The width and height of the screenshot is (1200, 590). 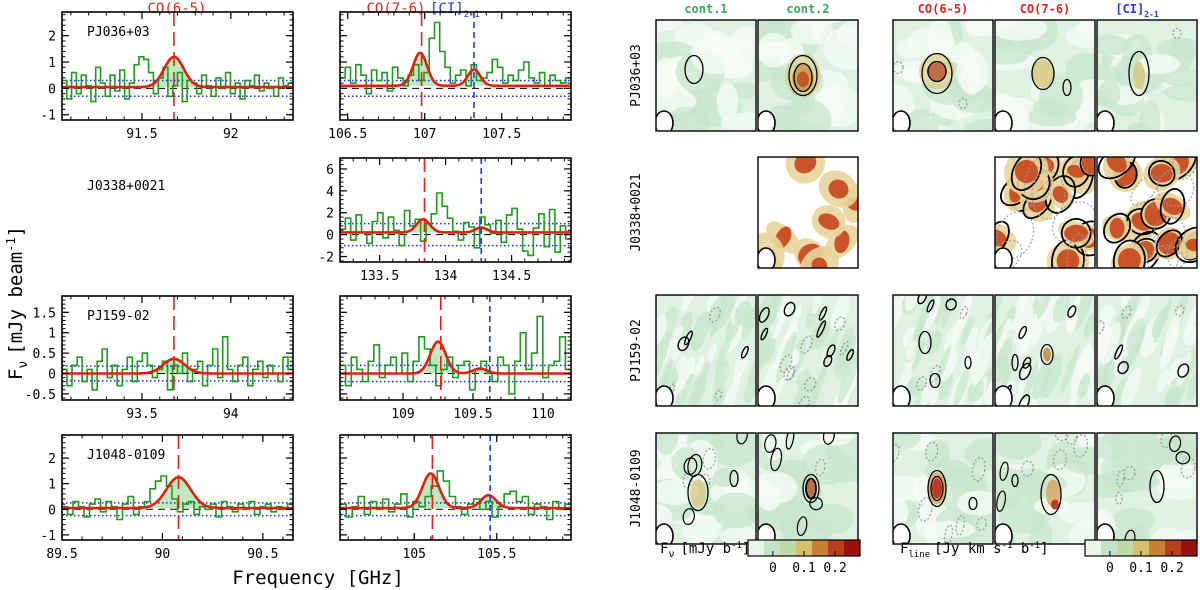 I want to click on x-ticks: 93.5 94, so click(x=177, y=359).